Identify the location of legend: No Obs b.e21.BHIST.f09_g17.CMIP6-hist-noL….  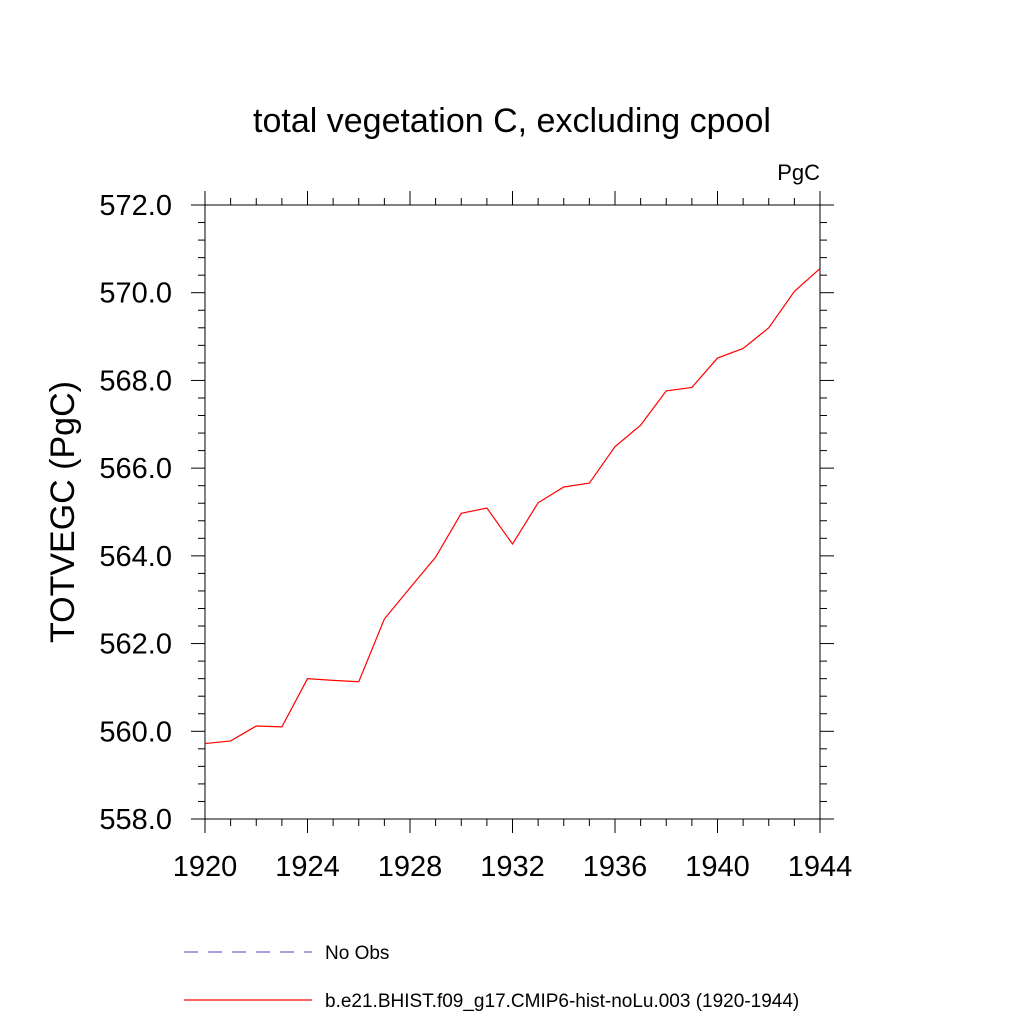
(491, 977).